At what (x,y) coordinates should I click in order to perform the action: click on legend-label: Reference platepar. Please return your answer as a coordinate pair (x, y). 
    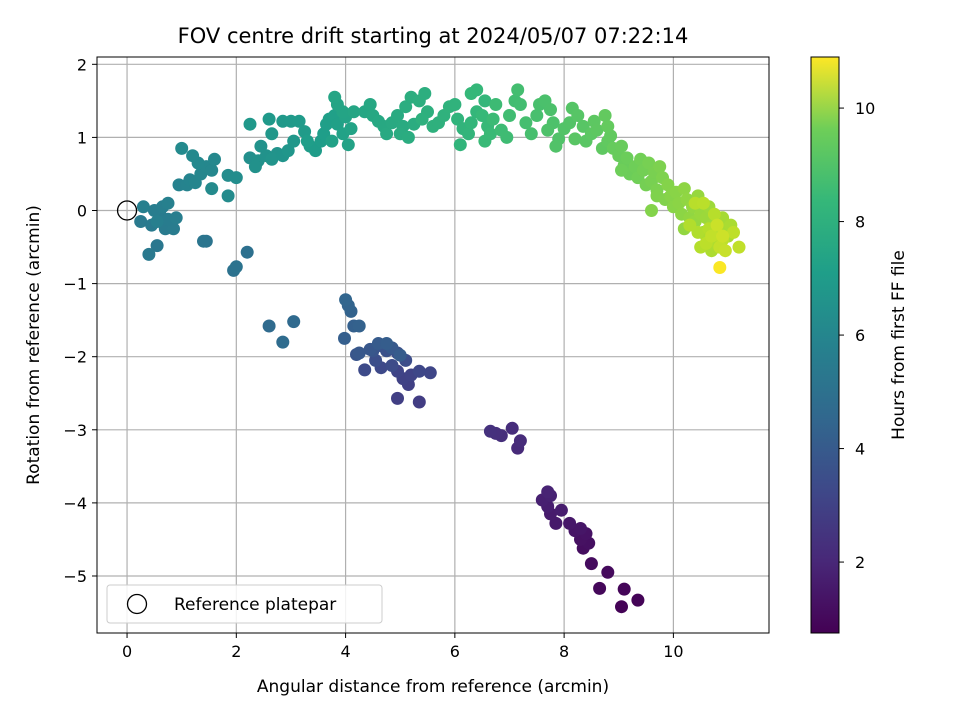
    Looking at the image, I should click on (255, 605).